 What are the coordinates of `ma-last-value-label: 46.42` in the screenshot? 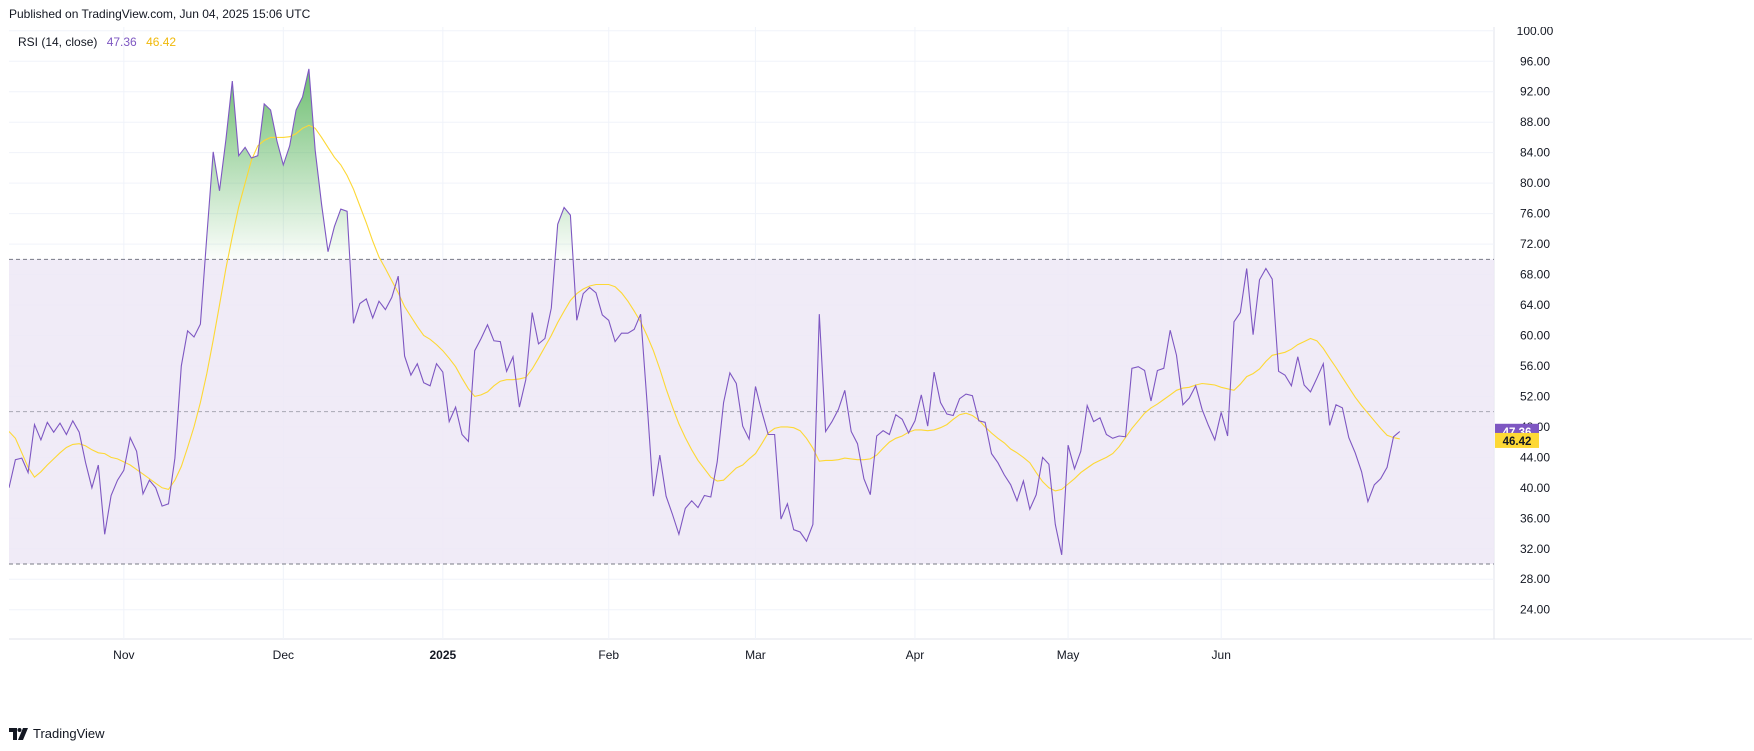 It's located at (1517, 442).